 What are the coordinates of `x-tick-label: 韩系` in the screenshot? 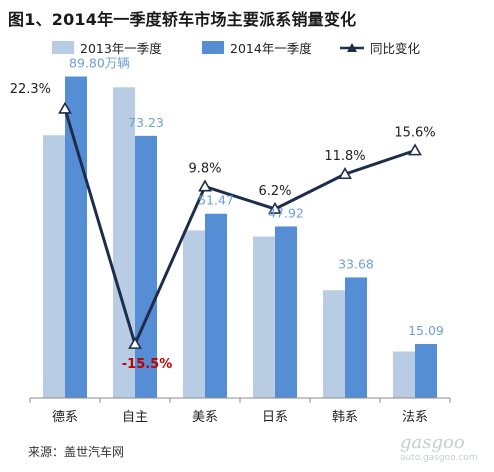 It's located at (345, 417).